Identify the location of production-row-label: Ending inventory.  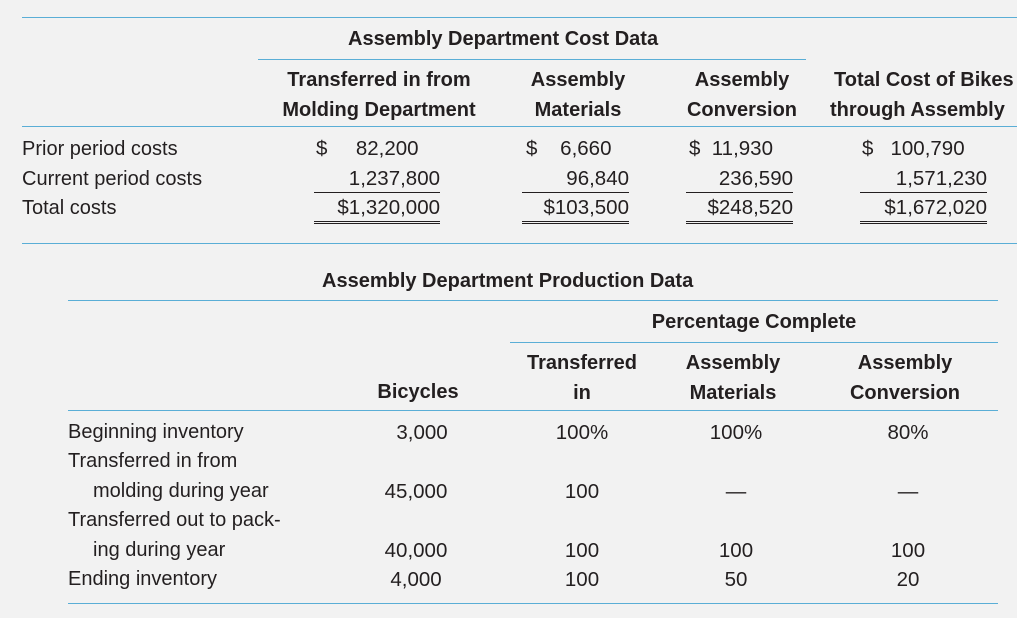
(142, 579).